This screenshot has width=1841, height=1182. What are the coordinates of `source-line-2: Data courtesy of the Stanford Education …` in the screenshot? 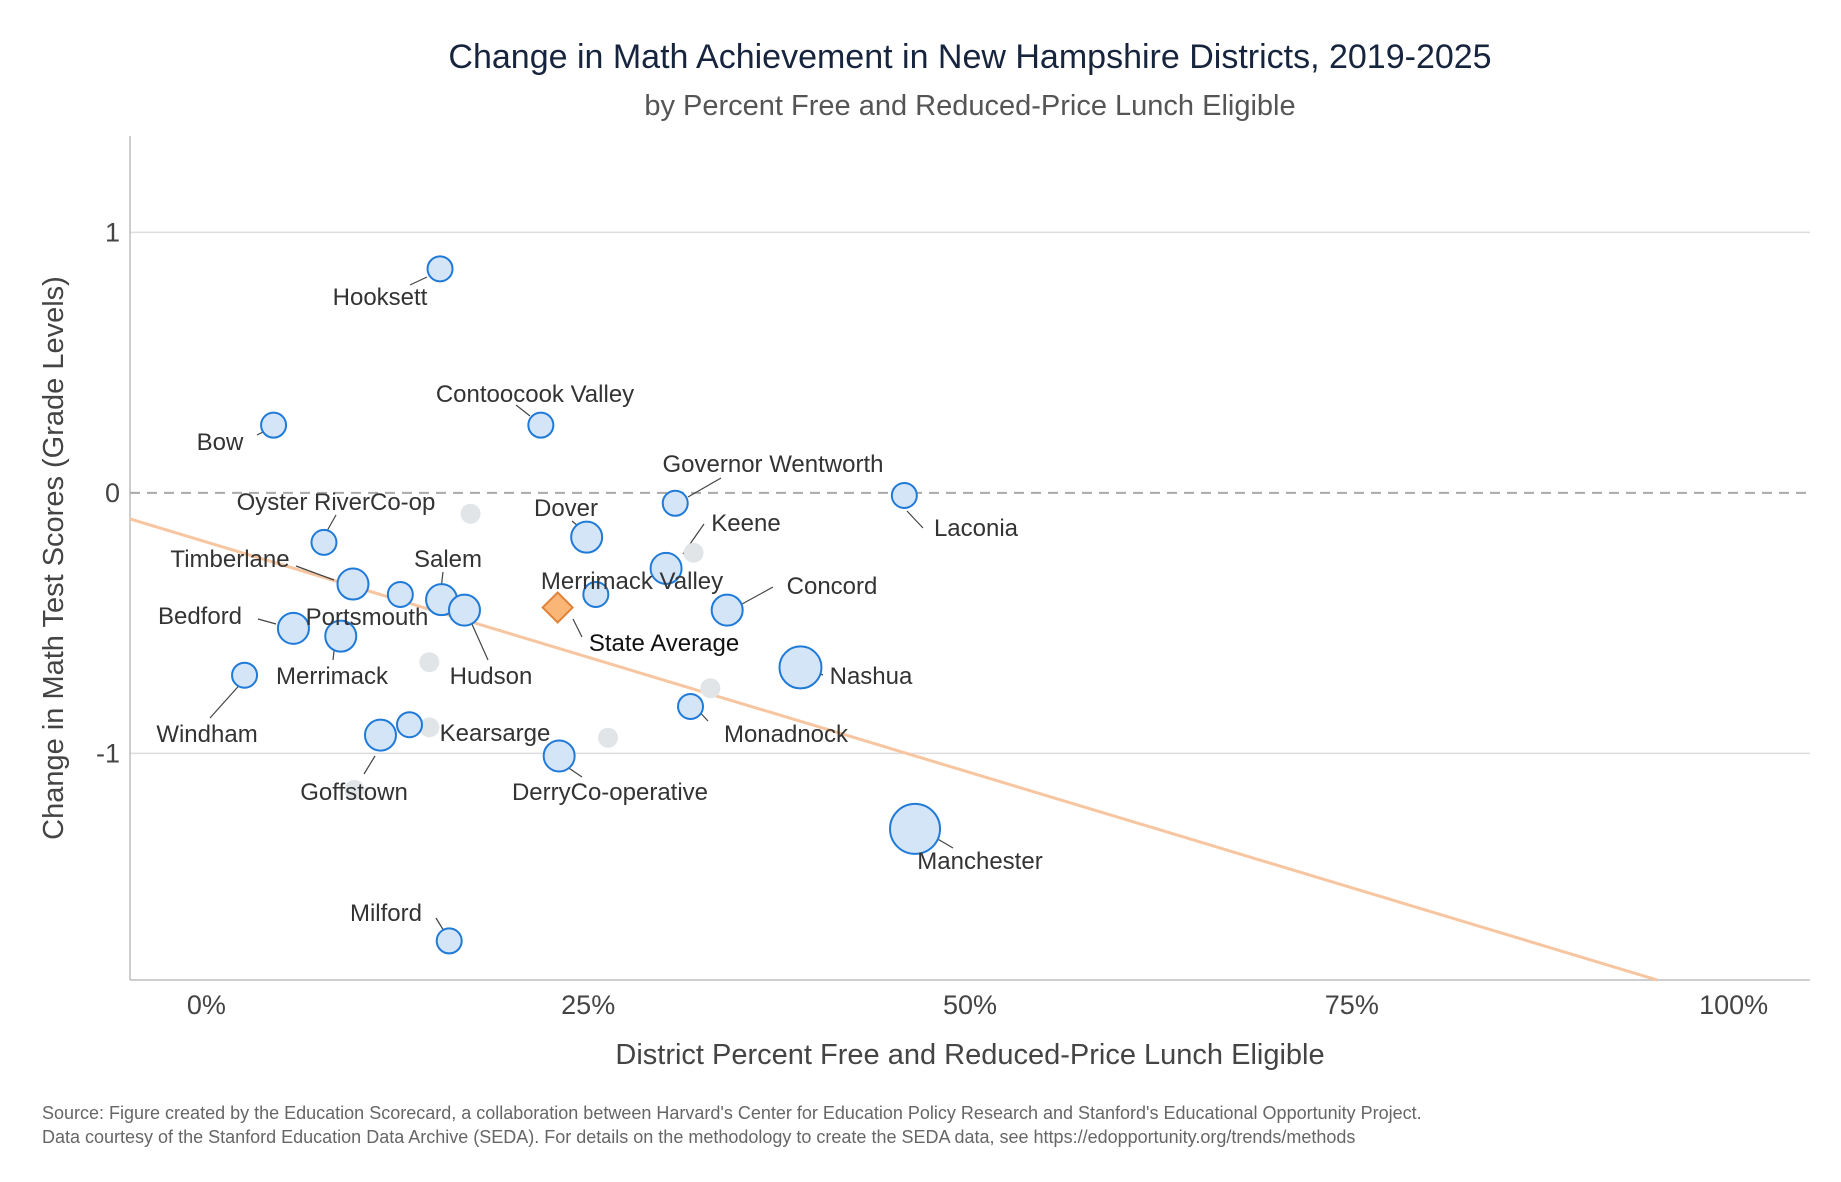 It's located at (698, 1137).